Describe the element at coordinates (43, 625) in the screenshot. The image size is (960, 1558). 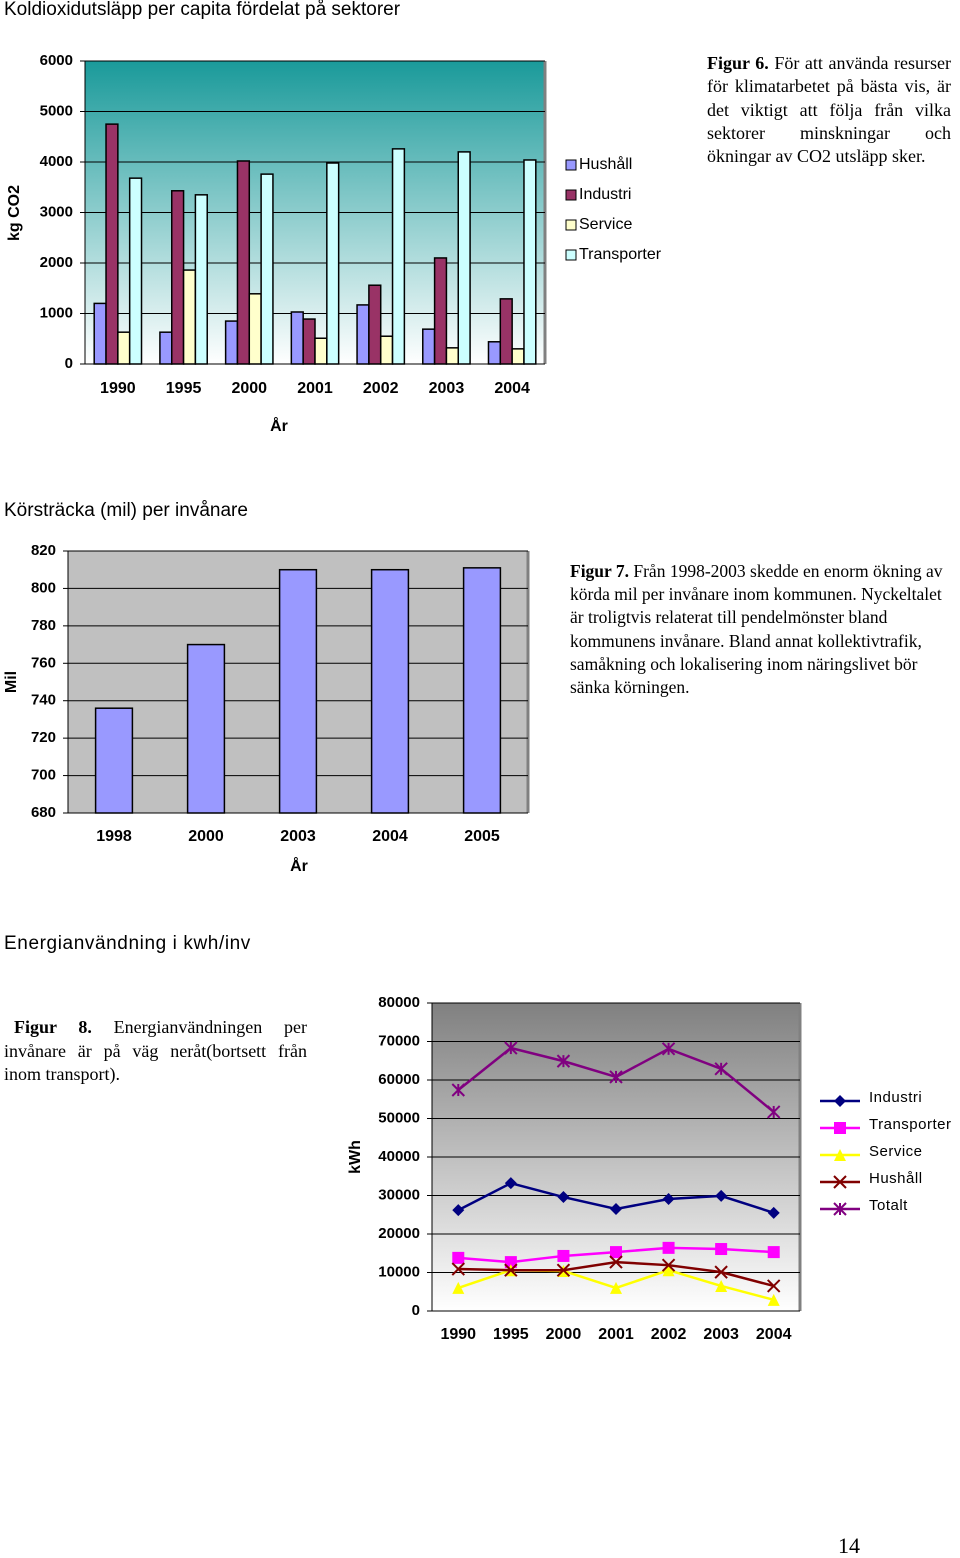
I see `y-tick-label: 780` at that location.